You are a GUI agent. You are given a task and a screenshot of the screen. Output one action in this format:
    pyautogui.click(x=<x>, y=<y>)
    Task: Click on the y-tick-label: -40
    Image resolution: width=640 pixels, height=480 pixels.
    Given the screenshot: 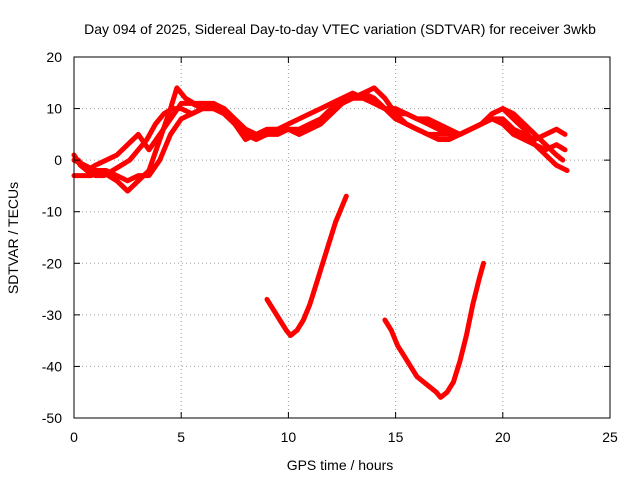 What is the action you would take?
    pyautogui.click(x=52, y=366)
    